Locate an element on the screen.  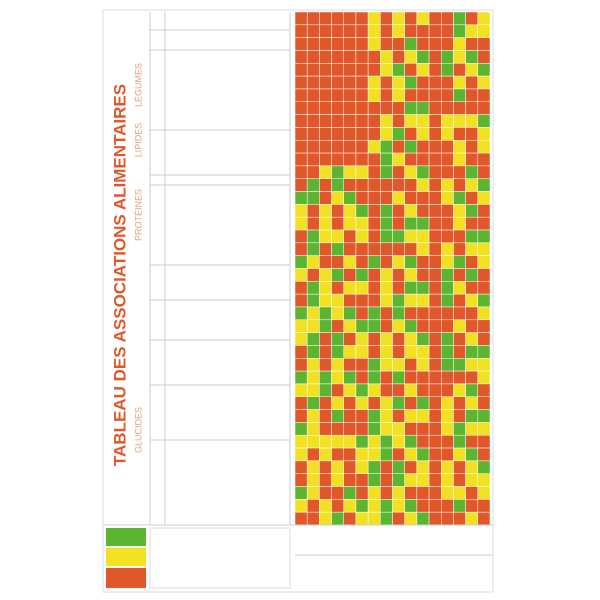
group-label: PROTÉINES is located at coordinates (138, 215).